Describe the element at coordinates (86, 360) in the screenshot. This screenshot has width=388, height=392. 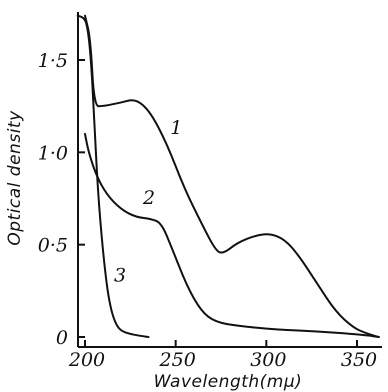
I see `x-tick-label: 200` at that location.